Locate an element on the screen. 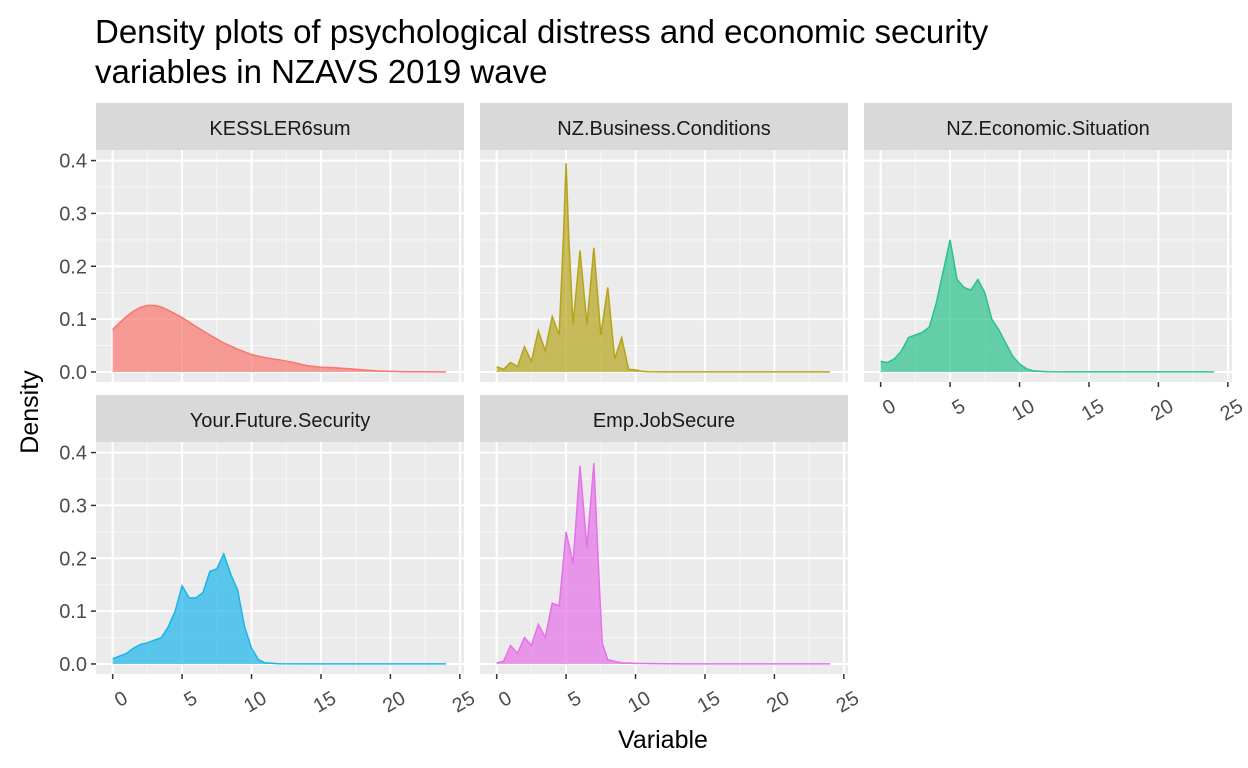 The image size is (1248, 768). panel-NZ.Business.Conditions: NZ.Business.Conditions is located at coordinates (664, 242).